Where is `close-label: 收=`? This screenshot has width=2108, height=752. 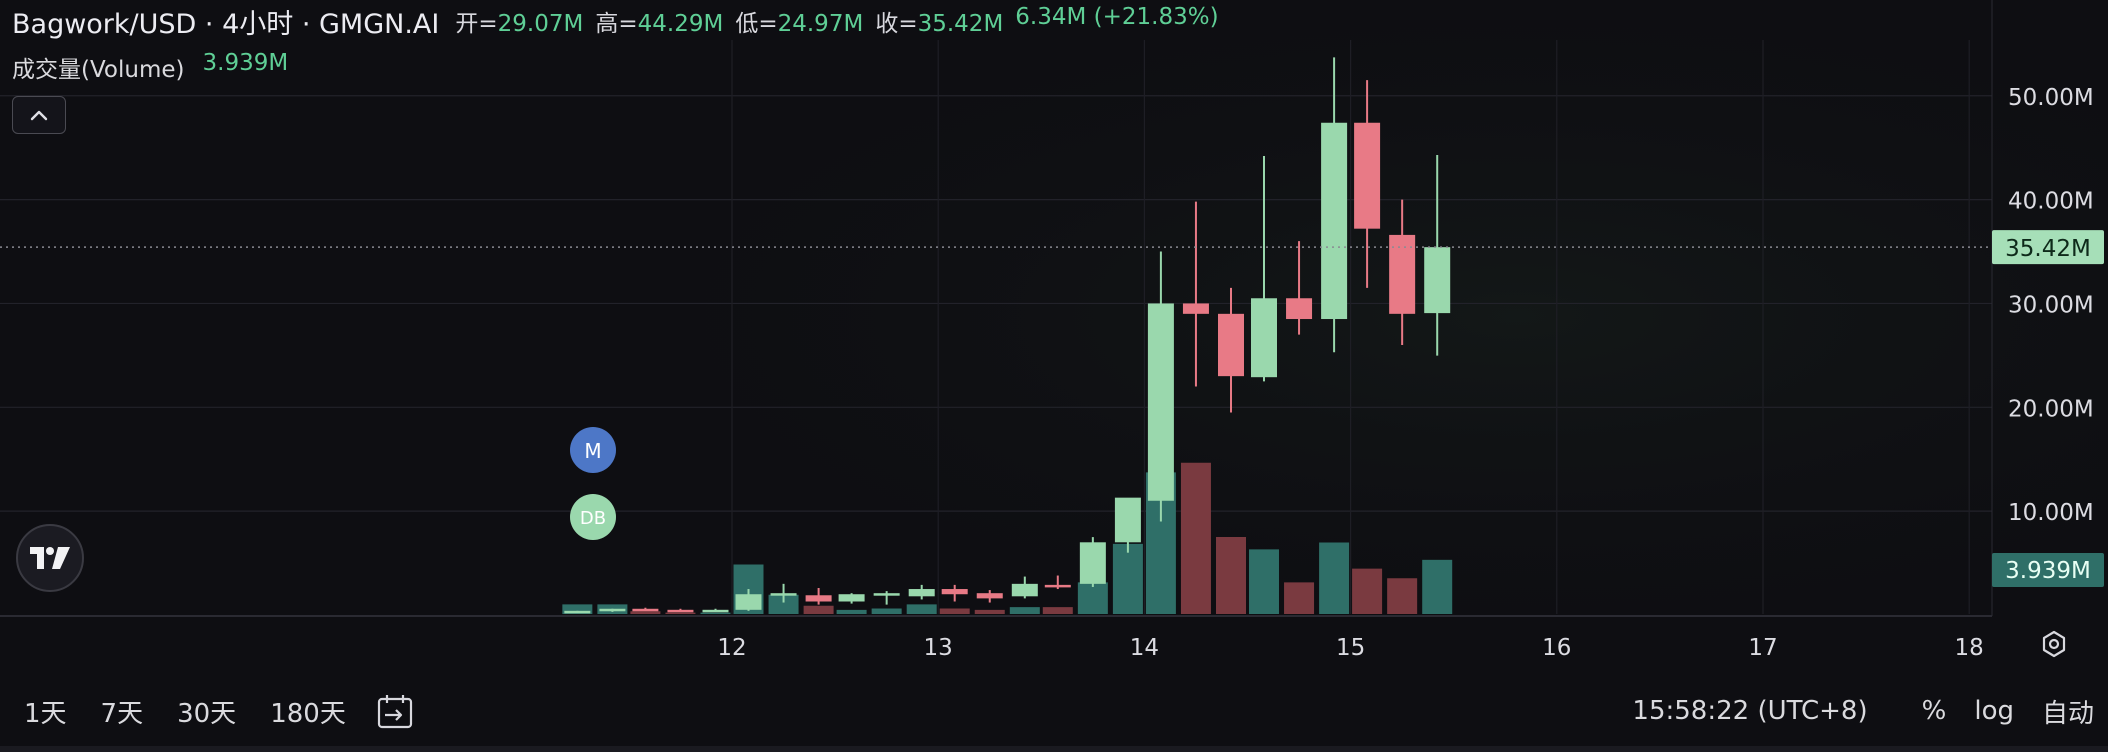
close-label: 收= is located at coordinates (896, 24).